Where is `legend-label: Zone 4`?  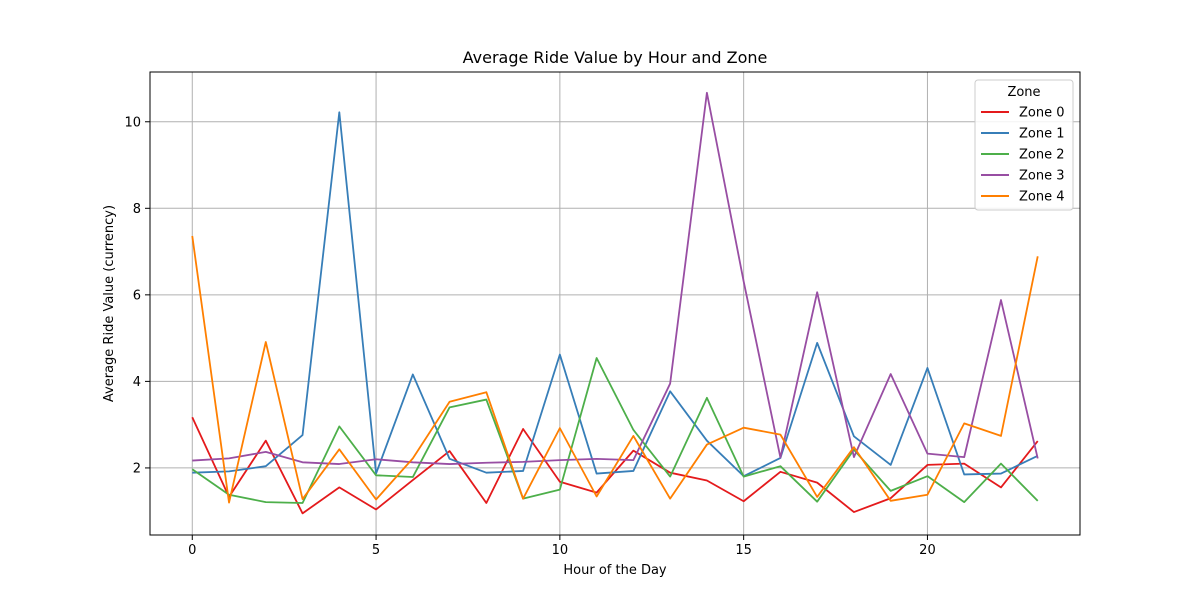
legend-label: Zone 4 is located at coordinates (1042, 197).